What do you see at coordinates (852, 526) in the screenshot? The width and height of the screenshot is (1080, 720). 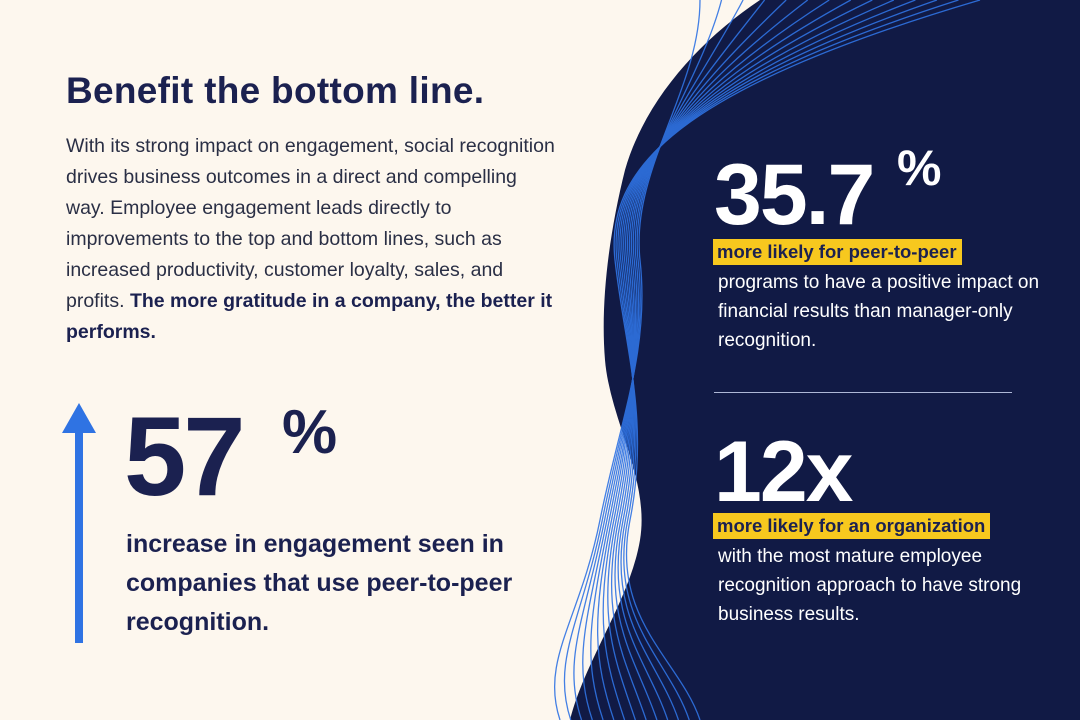 I see `maturity-stat-highlight: more likely for an organization` at bounding box center [852, 526].